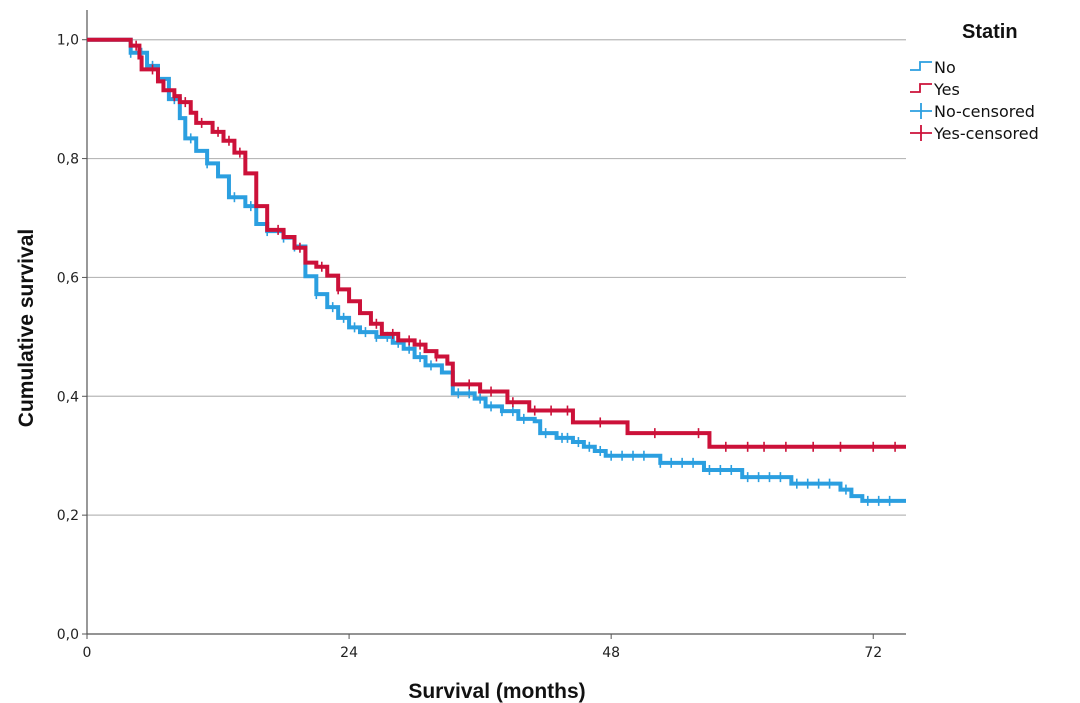  Describe the element at coordinates (68, 397) in the screenshot. I see `y-tick-label: 0,4` at that location.